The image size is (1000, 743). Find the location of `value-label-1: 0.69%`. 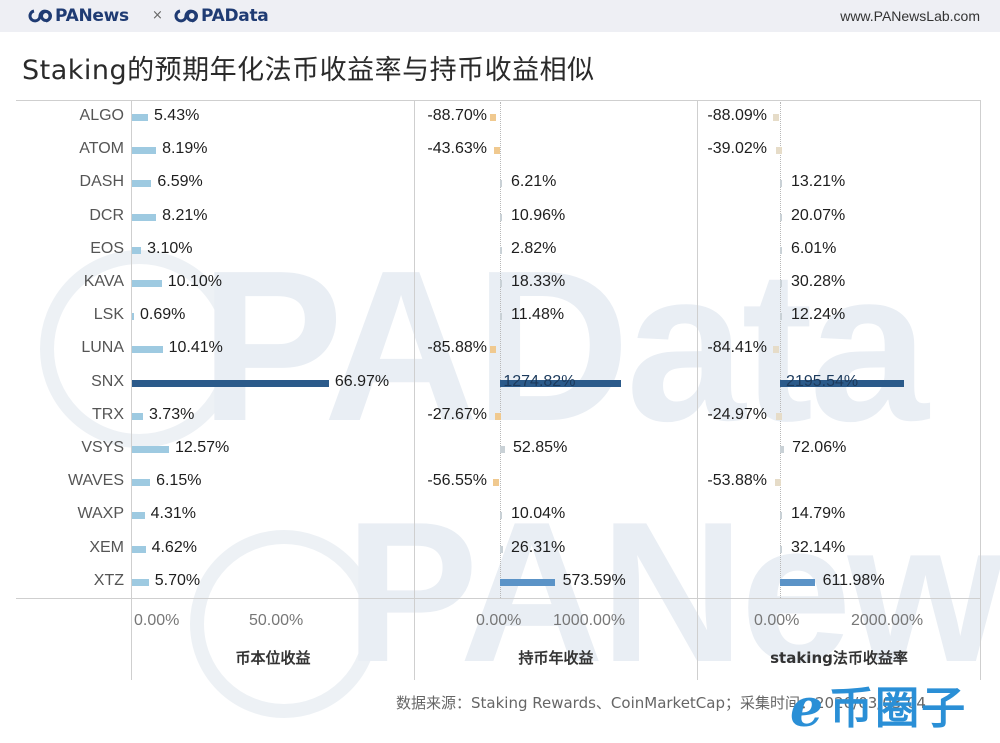

value-label-1: 0.69% is located at coordinates (163, 315).